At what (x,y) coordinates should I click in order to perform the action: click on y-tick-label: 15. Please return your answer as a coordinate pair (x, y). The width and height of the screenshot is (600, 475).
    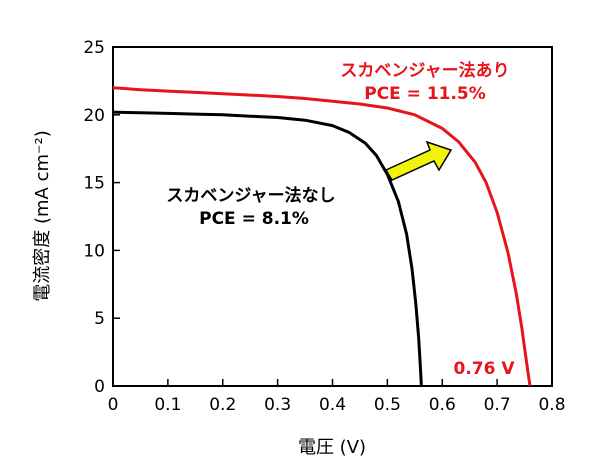
    Looking at the image, I should click on (94, 184).